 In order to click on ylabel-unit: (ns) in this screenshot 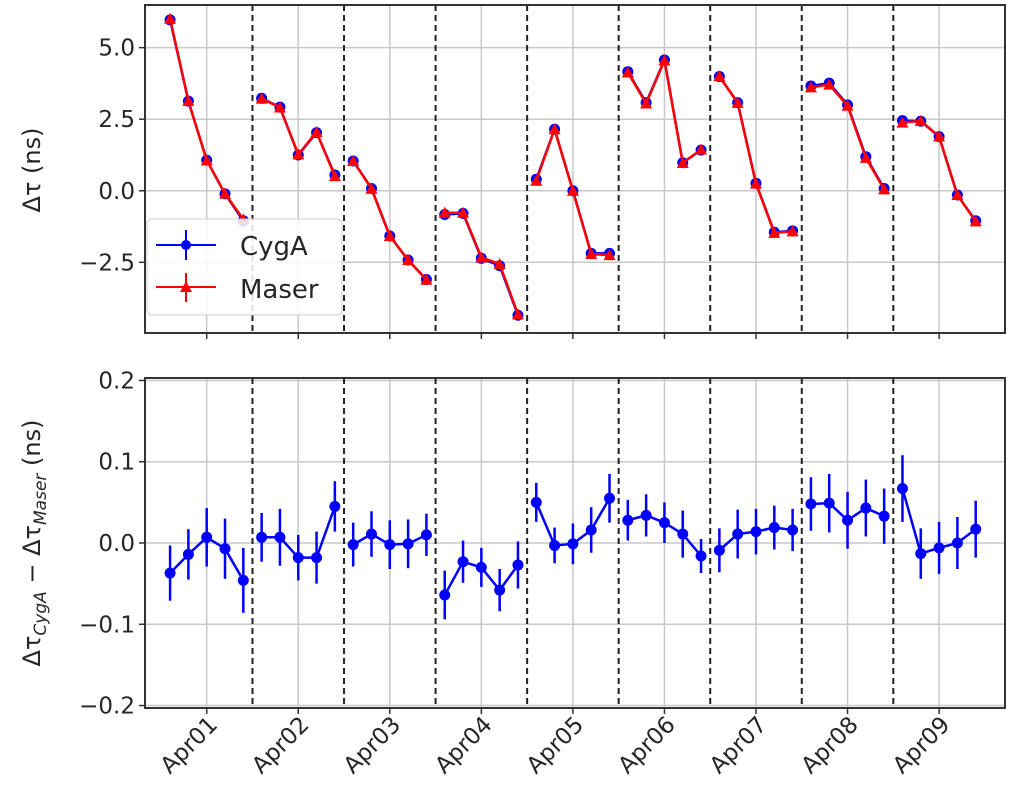, I will do `click(32, 447)`.